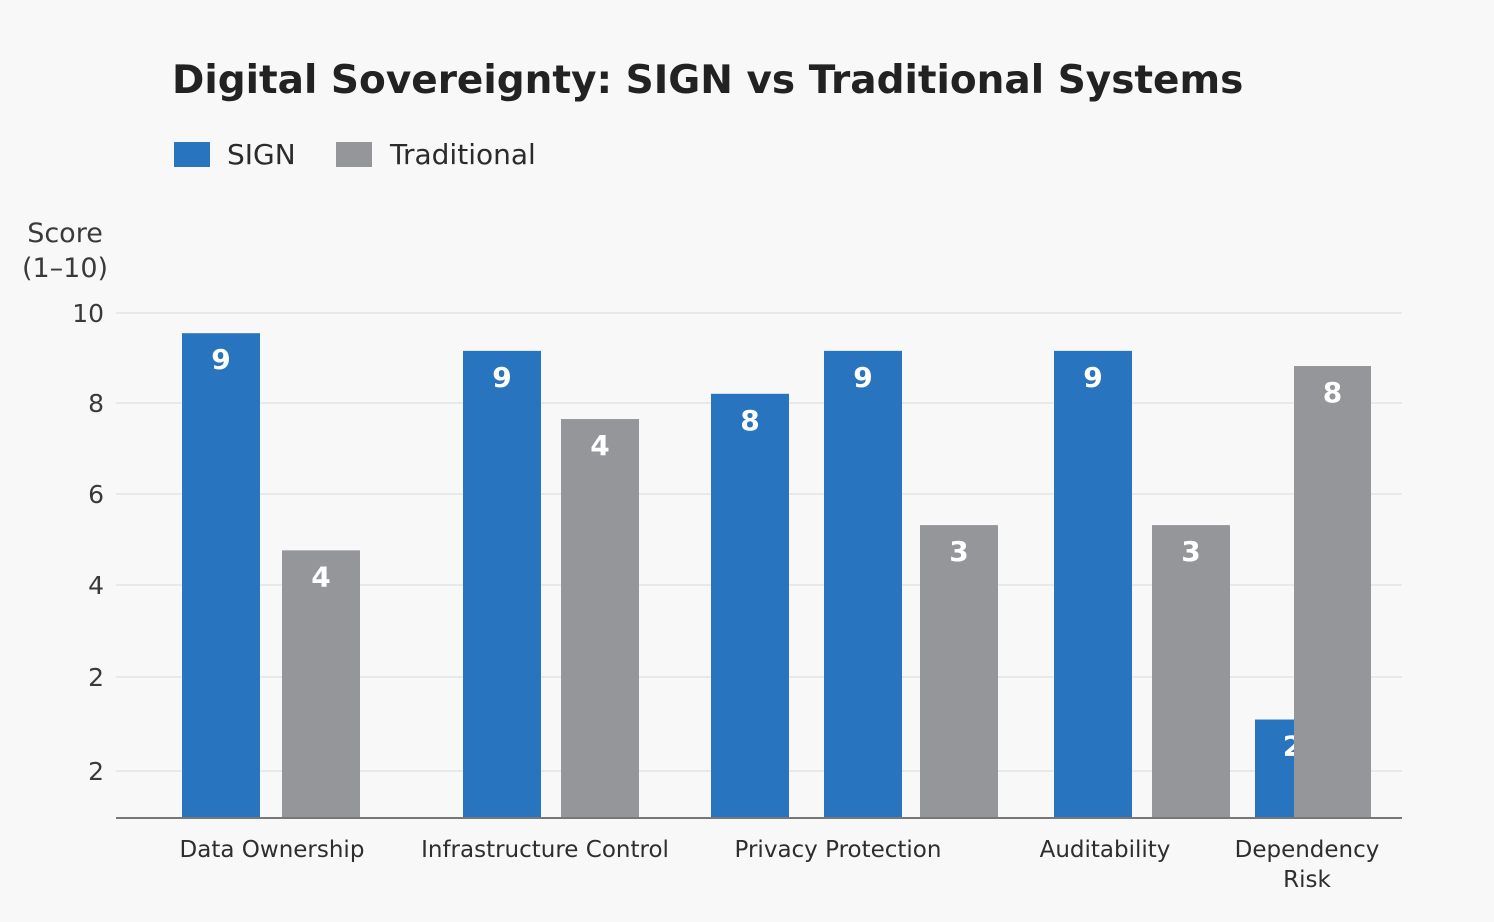 The image size is (1494, 922). What do you see at coordinates (96, 403) in the screenshot?
I see `y-tick-label: 8` at bounding box center [96, 403].